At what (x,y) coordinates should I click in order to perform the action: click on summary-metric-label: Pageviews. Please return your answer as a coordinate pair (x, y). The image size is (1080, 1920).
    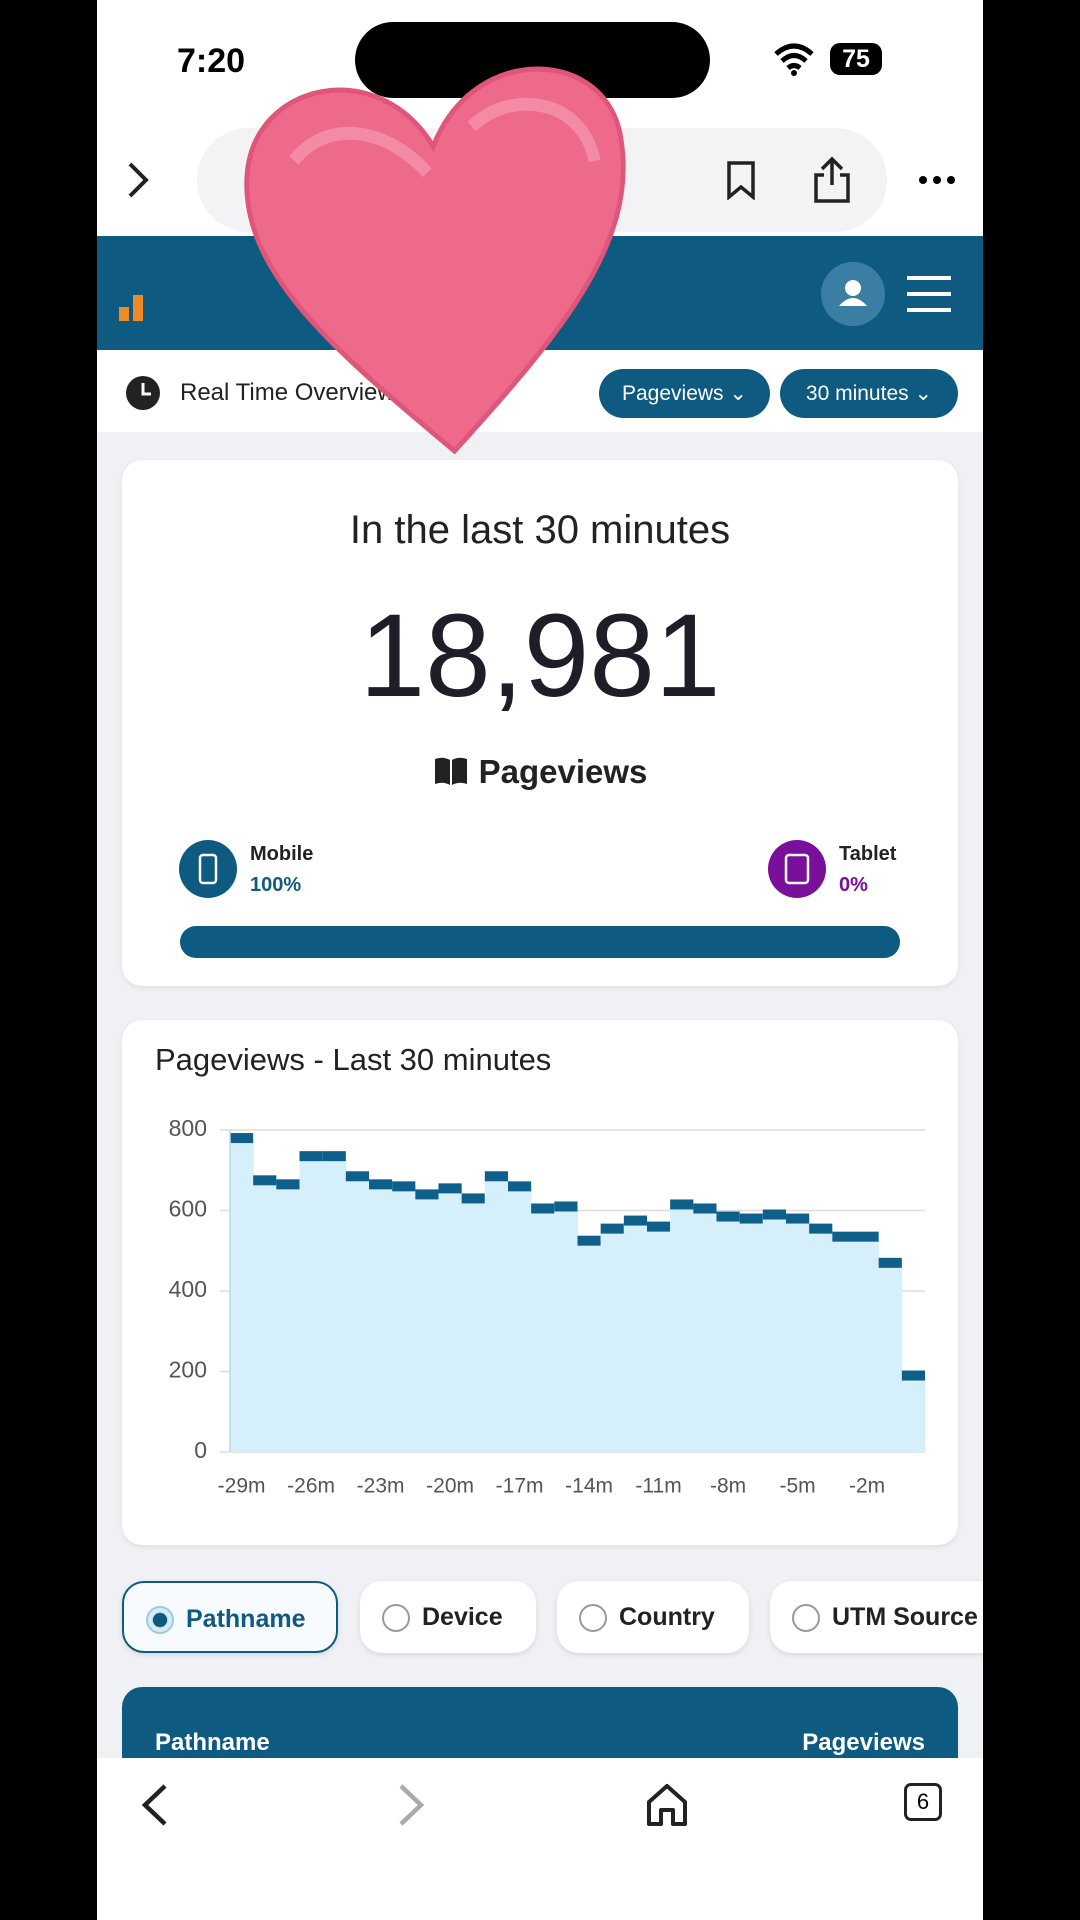
    Looking at the image, I should click on (563, 771).